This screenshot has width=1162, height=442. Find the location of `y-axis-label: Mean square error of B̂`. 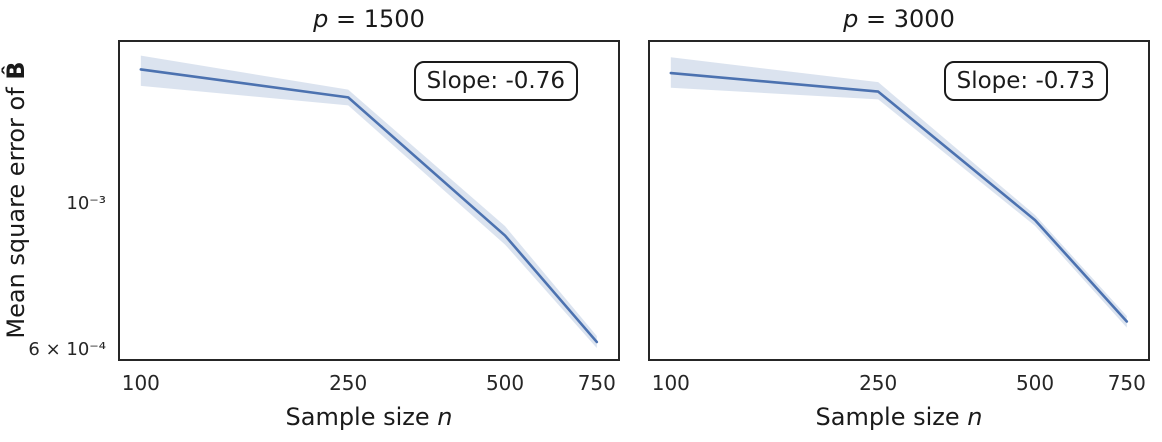

y-axis-label: Mean square error of B̂ is located at coordinates (16, 199).